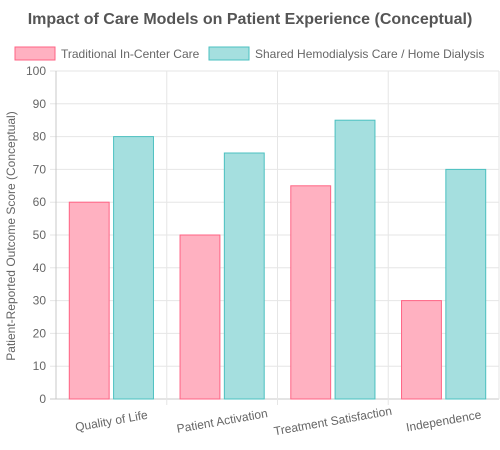 Image resolution: width=500 pixels, height=450 pixels. Describe the element at coordinates (111, 421) in the screenshot. I see `x-tick-label: Quality of Life` at that location.